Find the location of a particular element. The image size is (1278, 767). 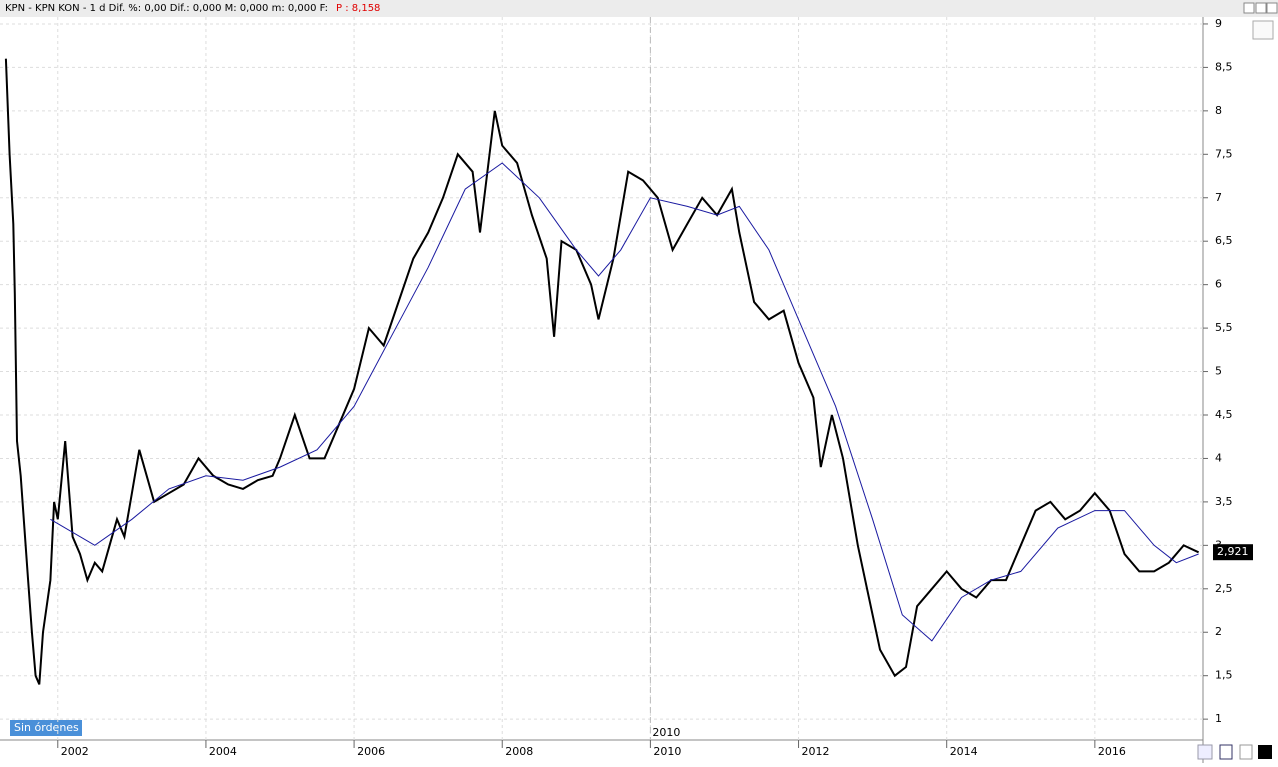

y-tick-label: 7 is located at coordinates (1218, 197).